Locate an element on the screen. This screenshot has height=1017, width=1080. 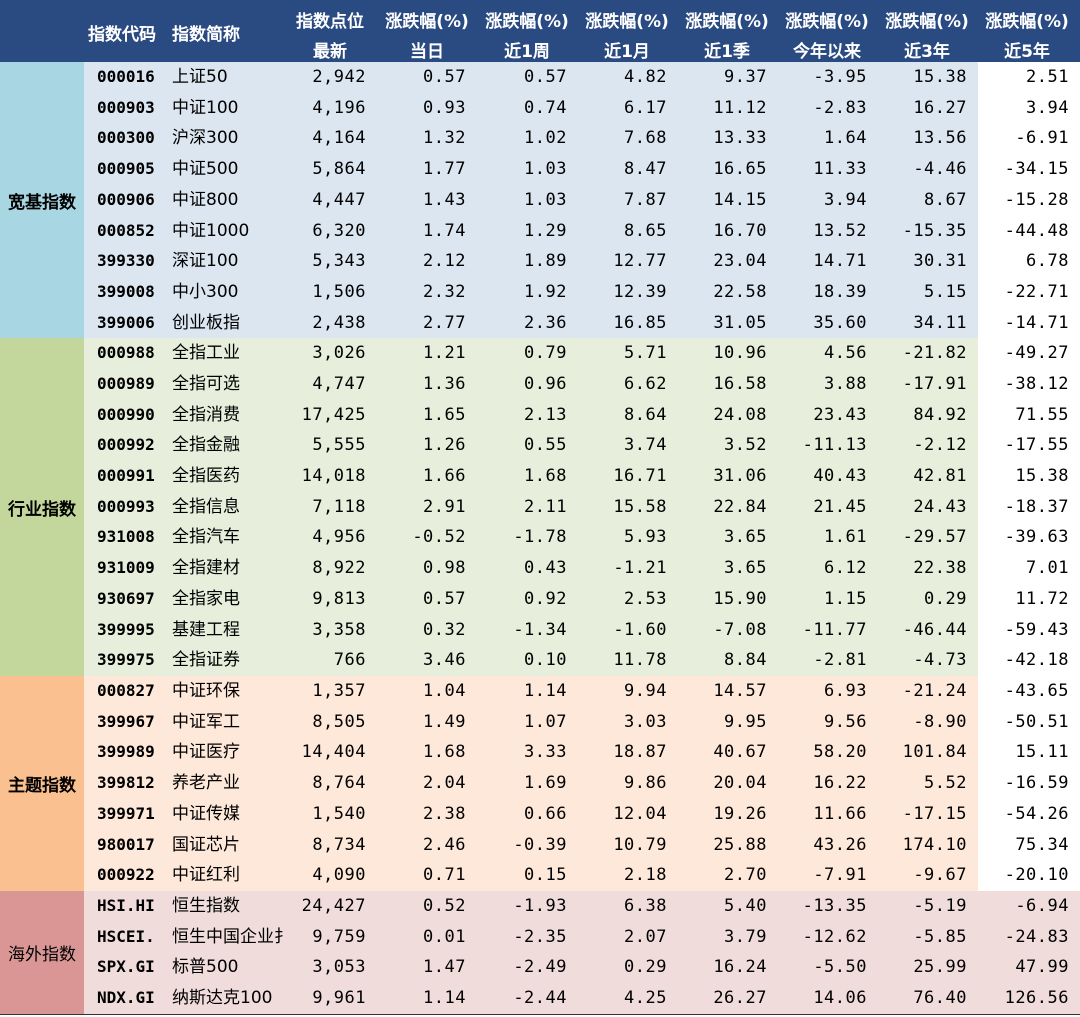
chg-today-cell: 1.21 is located at coordinates (444, 353).